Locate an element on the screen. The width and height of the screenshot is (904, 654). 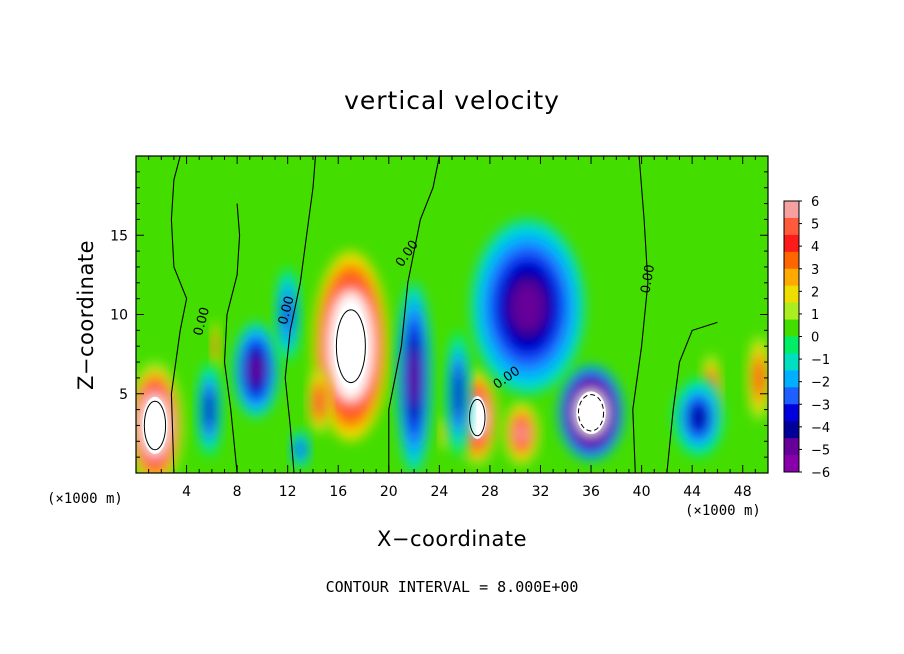
x-tick-label: 16 is located at coordinates (338, 492).